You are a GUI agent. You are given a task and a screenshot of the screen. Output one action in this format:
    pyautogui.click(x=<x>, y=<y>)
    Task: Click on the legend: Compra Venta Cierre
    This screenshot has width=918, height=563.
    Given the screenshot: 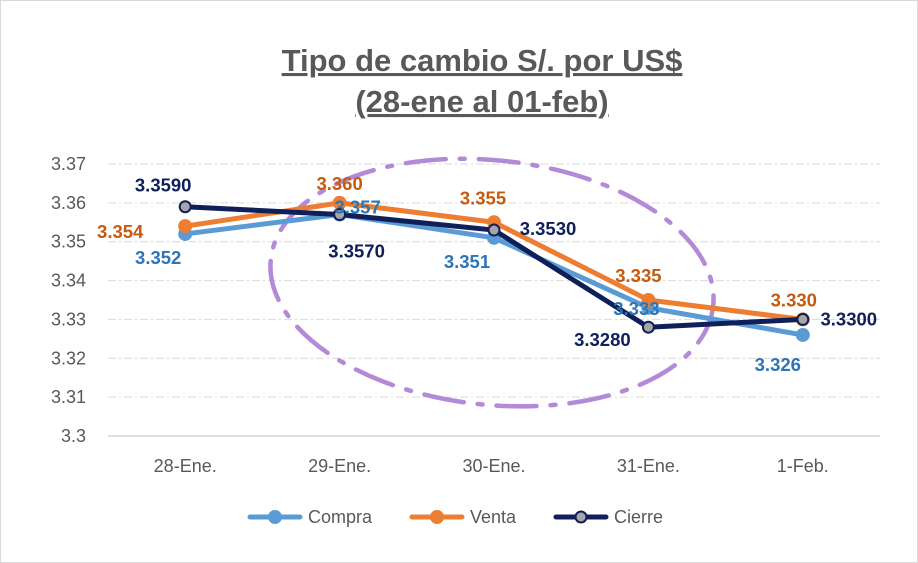 What is the action you would take?
    pyautogui.click(x=455, y=517)
    